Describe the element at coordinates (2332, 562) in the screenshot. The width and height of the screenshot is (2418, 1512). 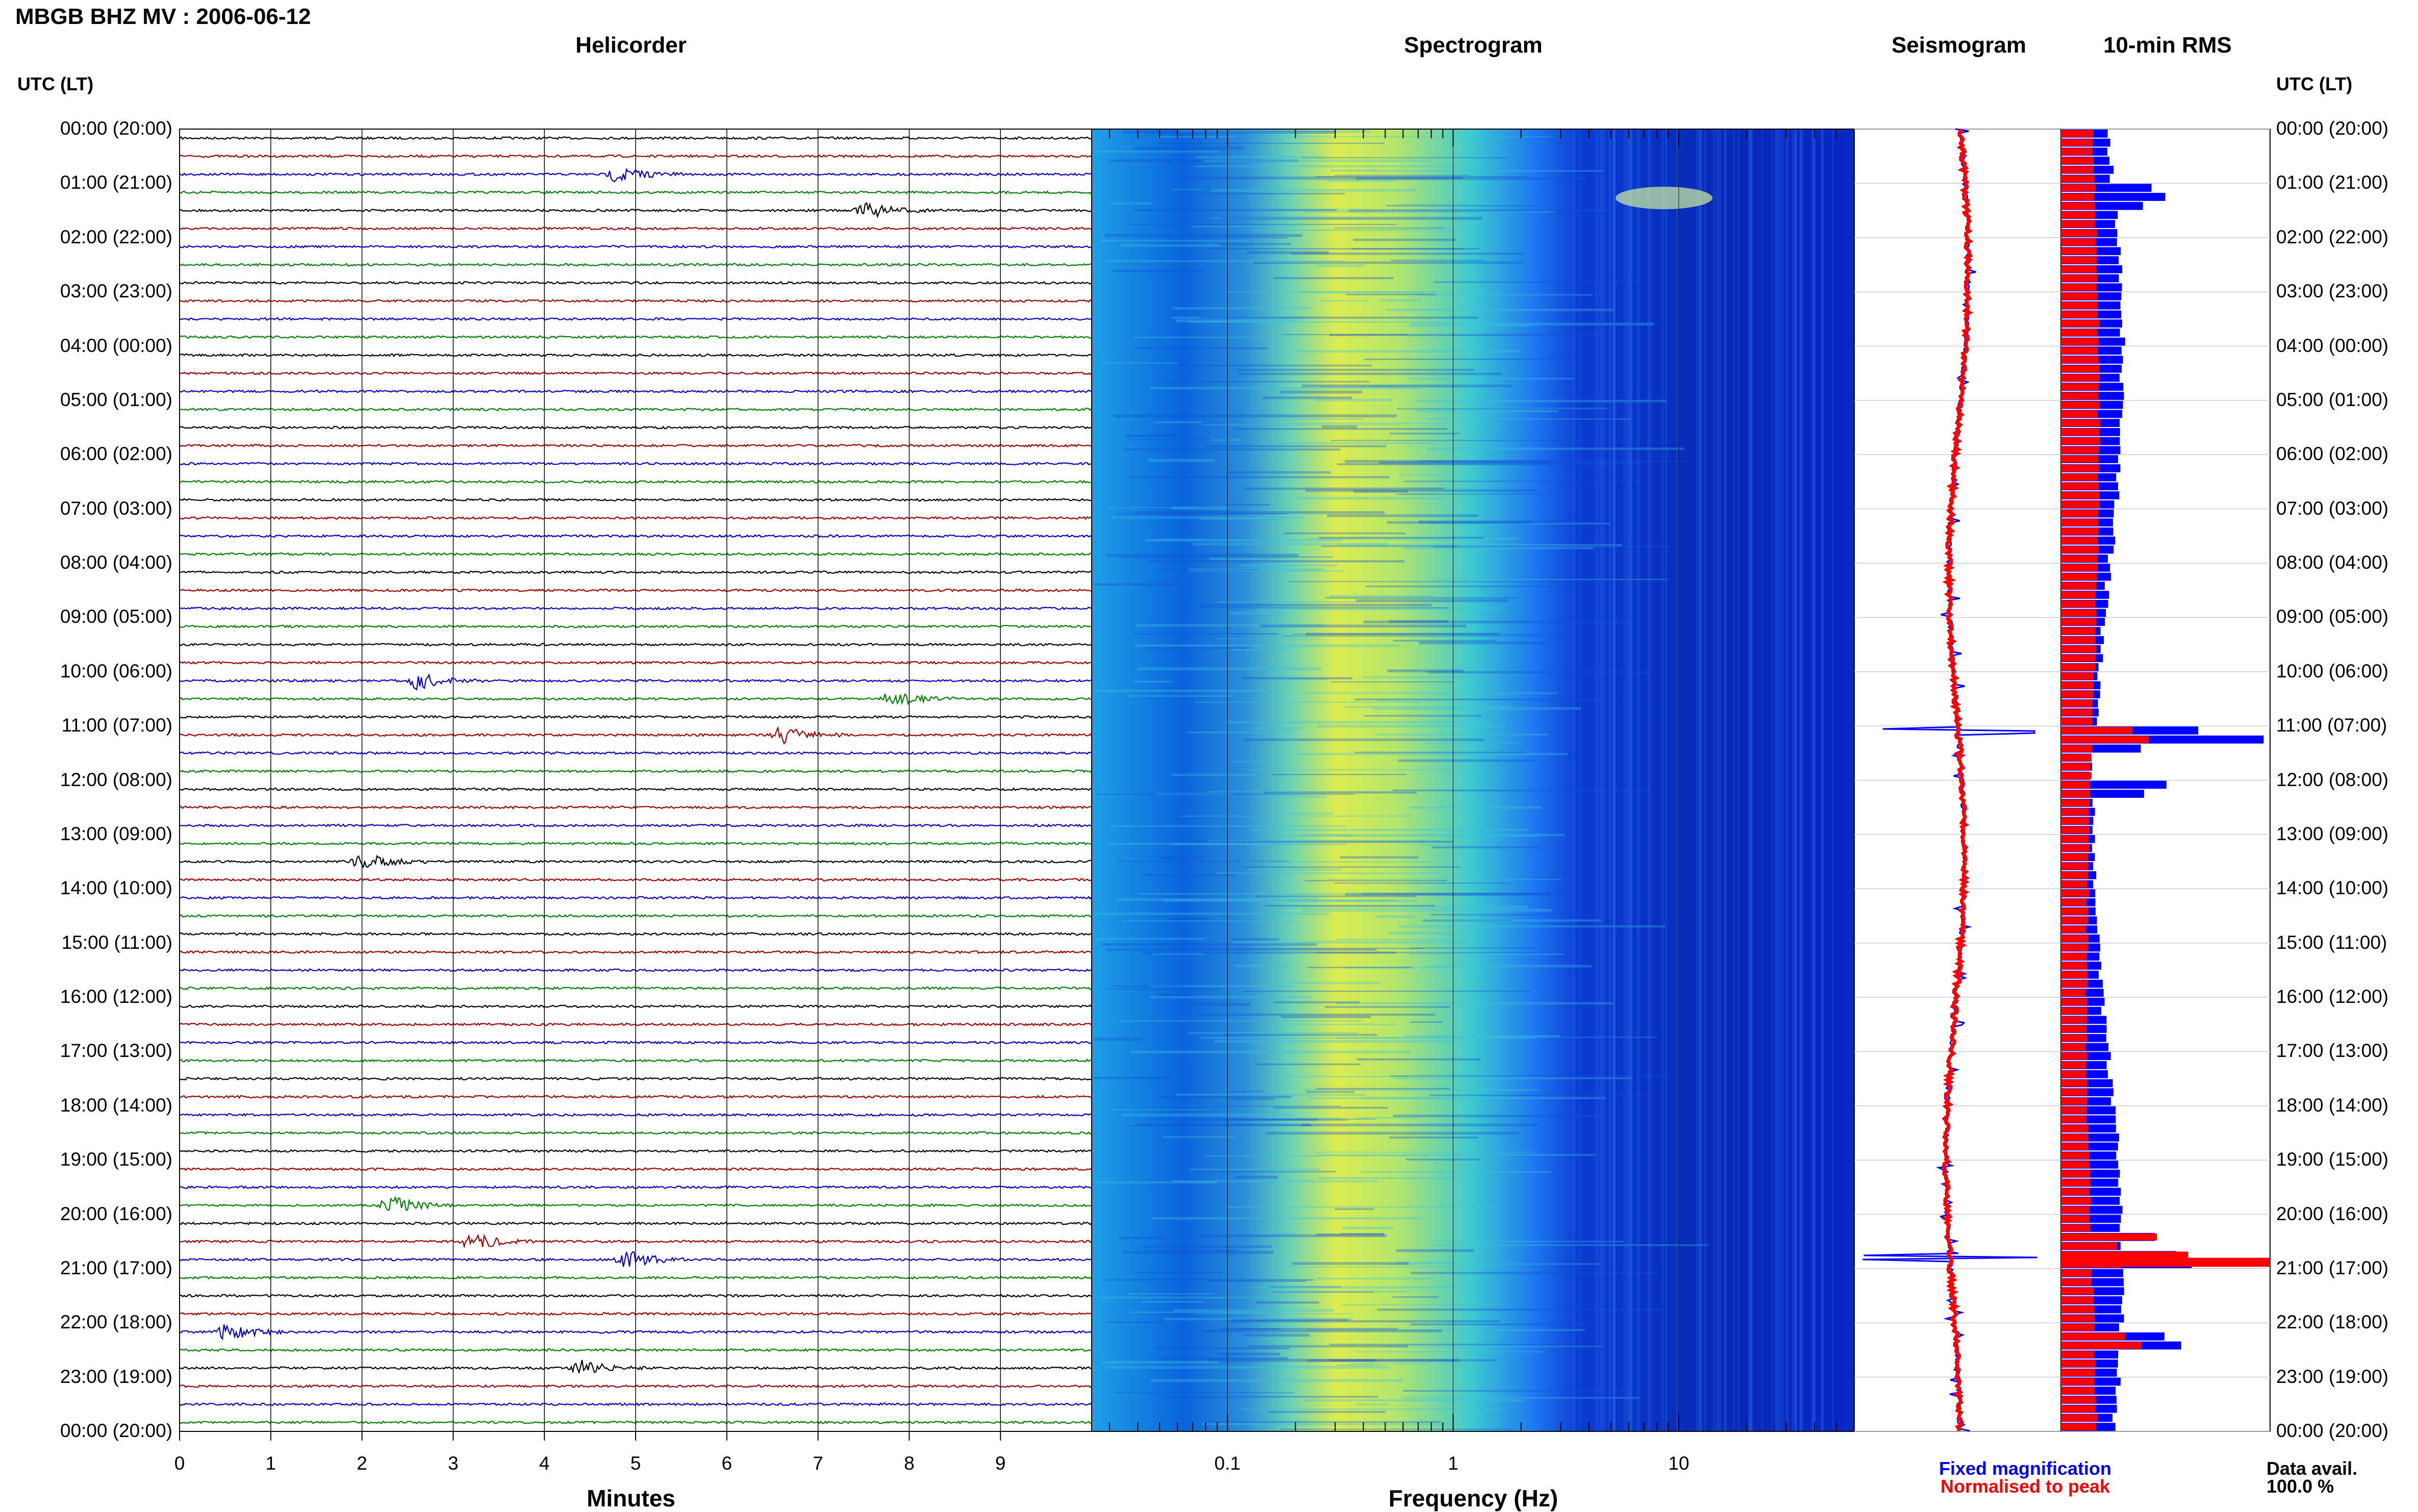
I see `time-label-right: 08:00 (04:00)` at that location.